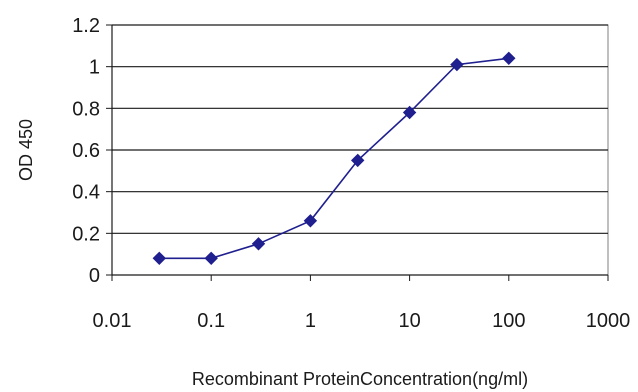 Image resolution: width=638 pixels, height=392 pixels. Describe the element at coordinates (86, 193) in the screenshot. I see `y-tick-label: 0.4` at that location.